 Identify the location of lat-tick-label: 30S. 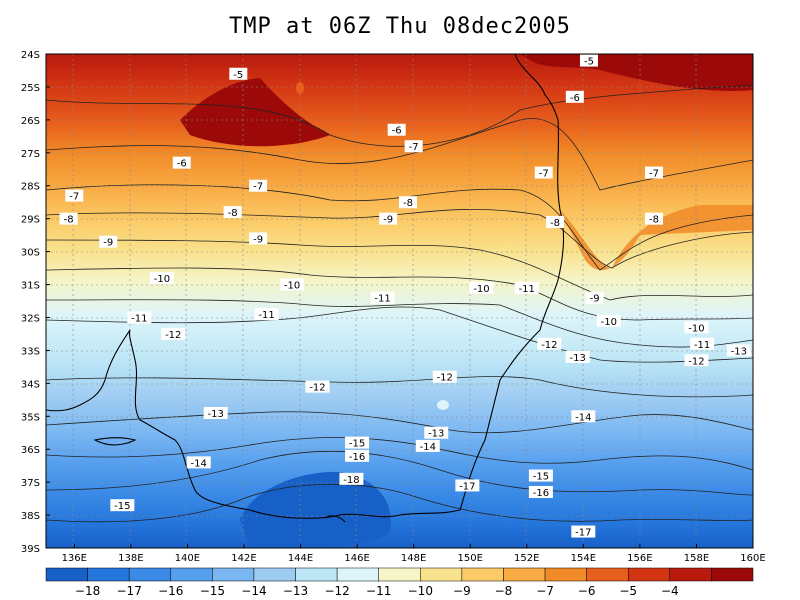
(30, 253).